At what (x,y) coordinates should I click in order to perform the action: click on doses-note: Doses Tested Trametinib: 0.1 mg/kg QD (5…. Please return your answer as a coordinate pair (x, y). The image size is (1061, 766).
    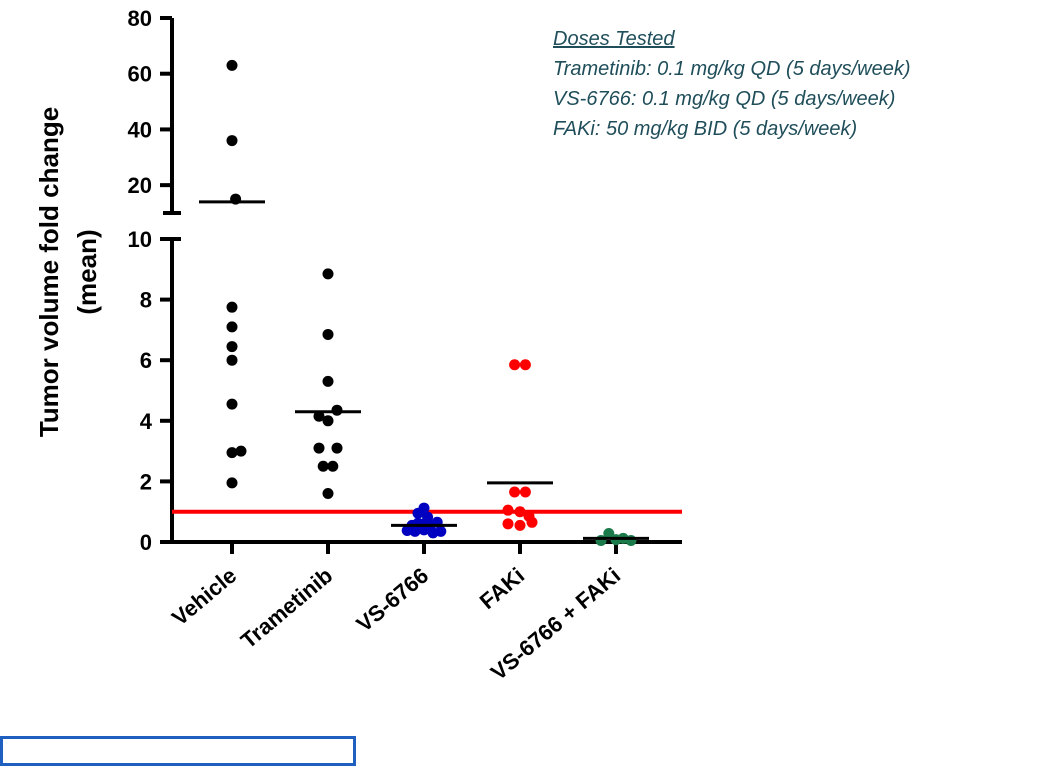
    Looking at the image, I should click on (732, 84).